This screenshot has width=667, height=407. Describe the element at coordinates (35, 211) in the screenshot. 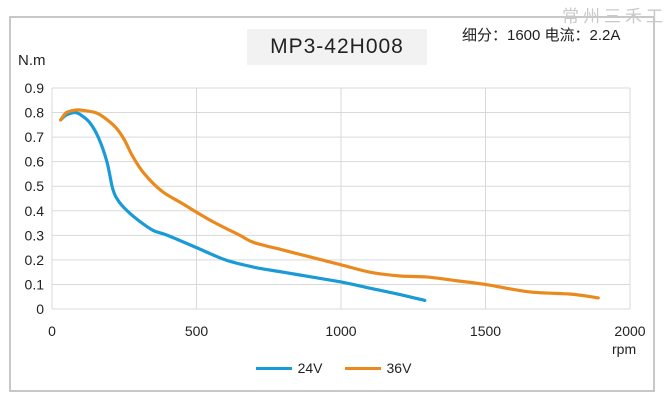

I see `y-tick-label: 0.4` at that location.